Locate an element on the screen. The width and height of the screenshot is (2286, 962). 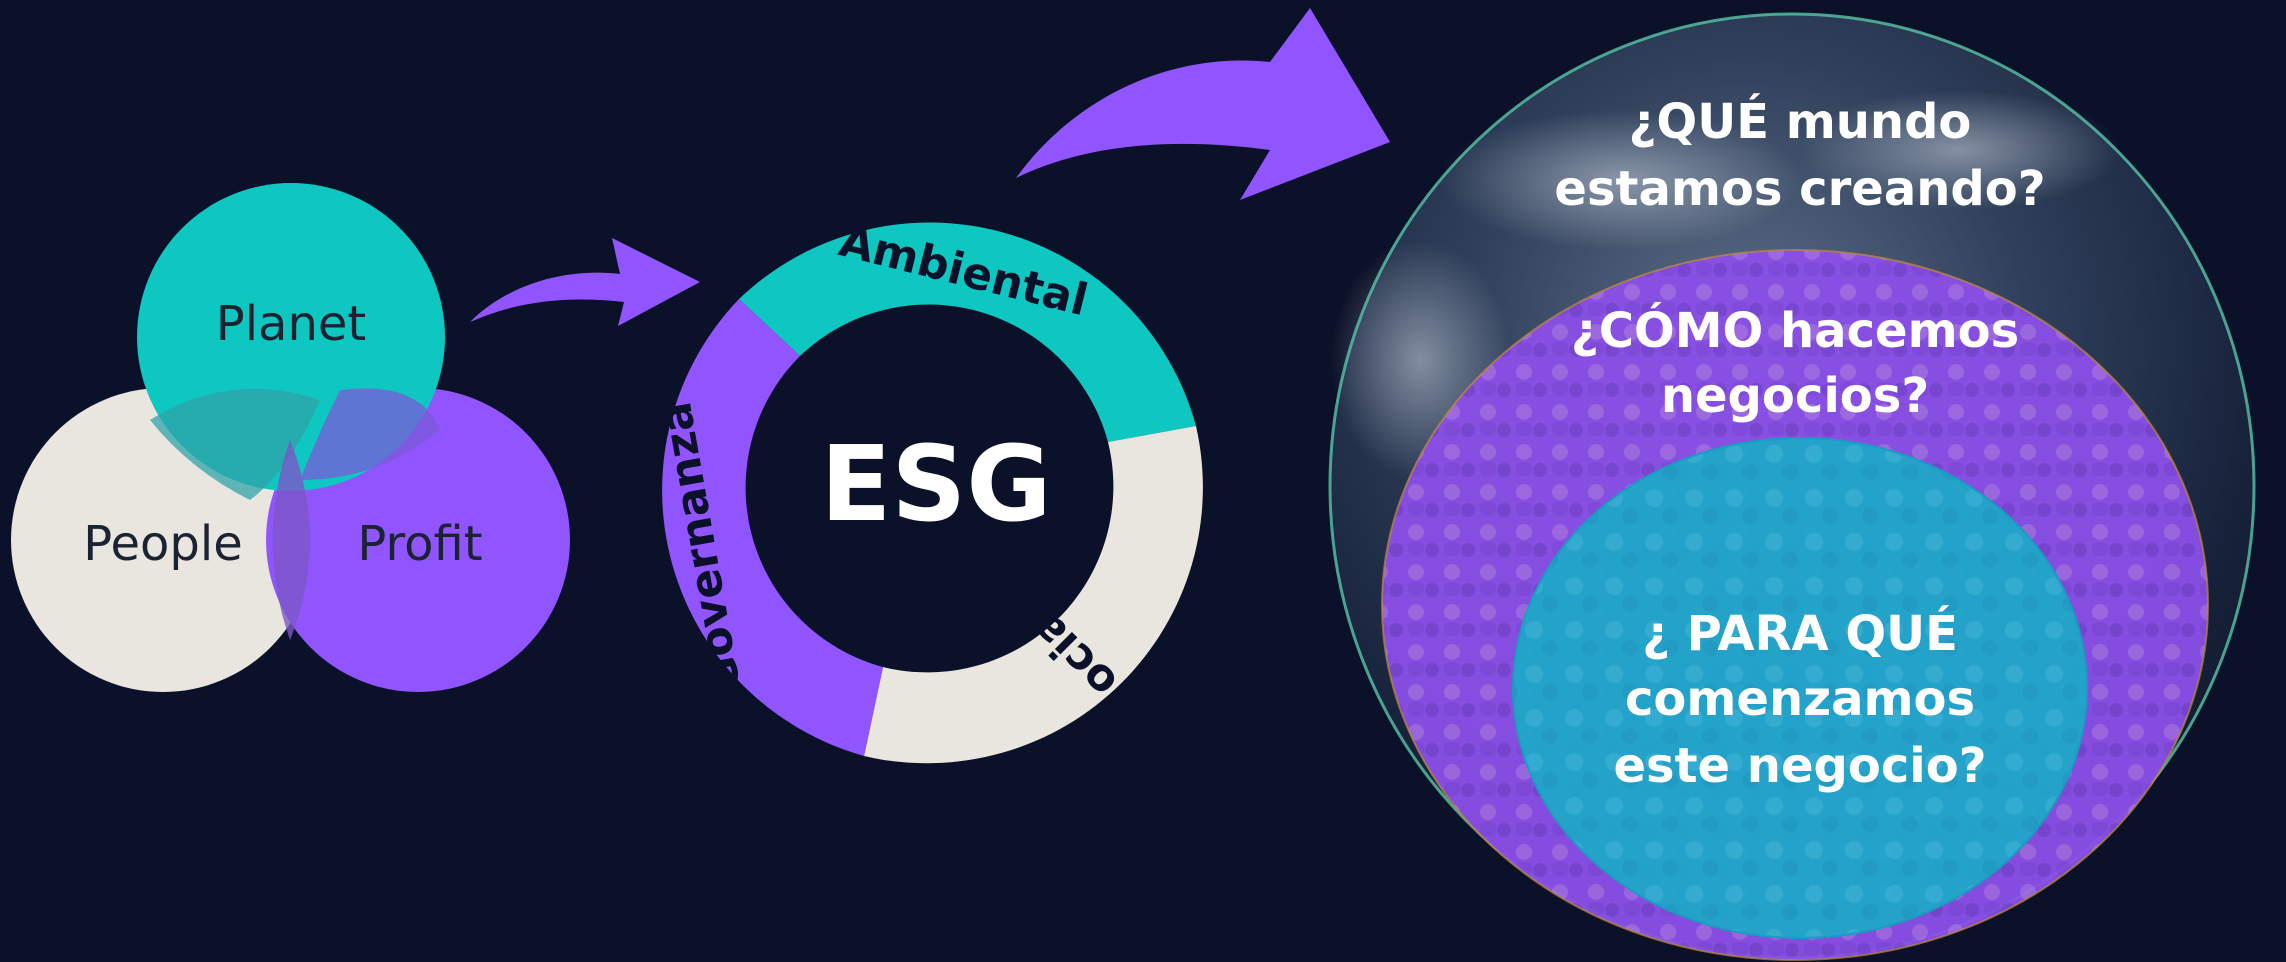
globe-middle-line-1: ¿CÓMO hacemos is located at coordinates (1795, 330).